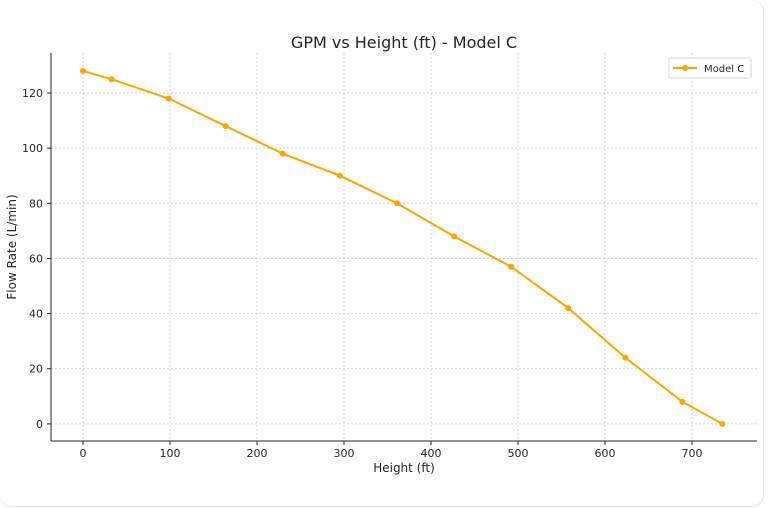 The image size is (769, 508). I want to click on x-axis-label: Height (ft), so click(404, 468).